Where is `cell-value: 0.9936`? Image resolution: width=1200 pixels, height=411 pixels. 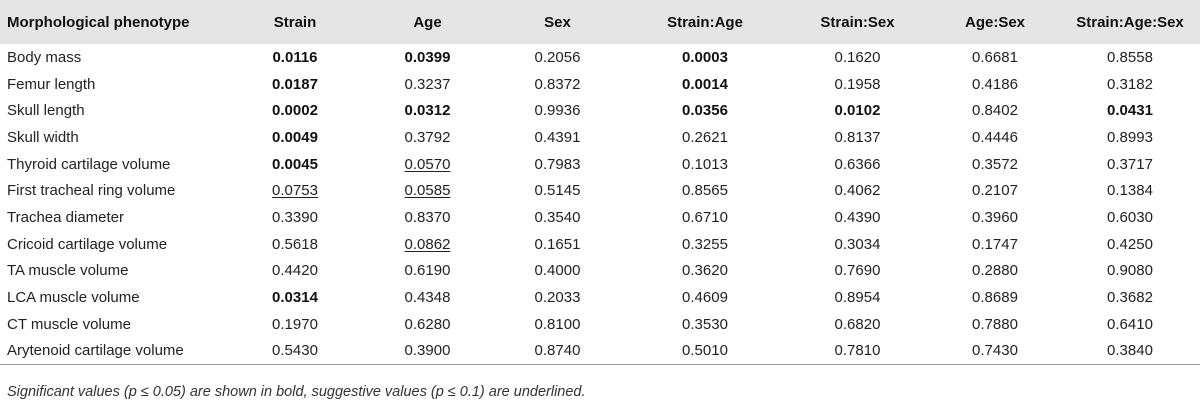 cell-value: 0.9936 is located at coordinates (557, 111).